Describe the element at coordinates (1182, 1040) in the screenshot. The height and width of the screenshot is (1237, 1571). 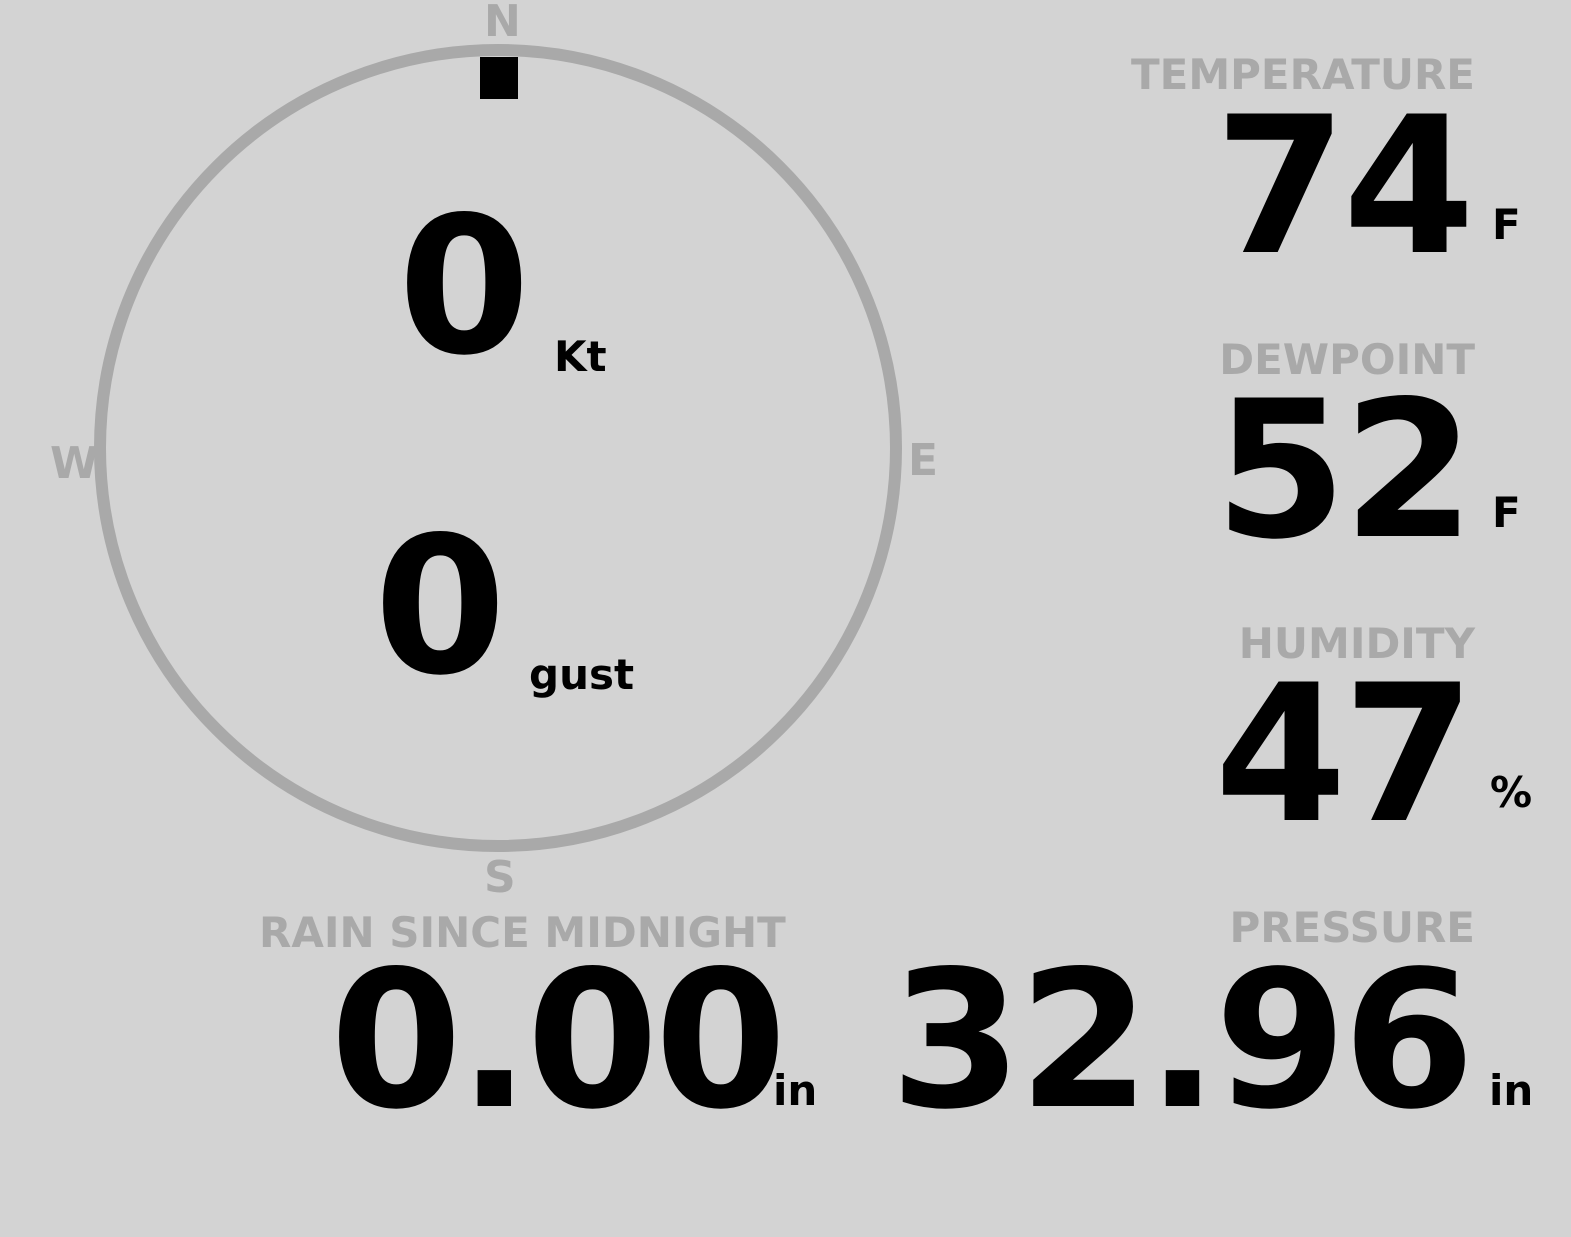
I see `pressure-value: 32.96` at that location.